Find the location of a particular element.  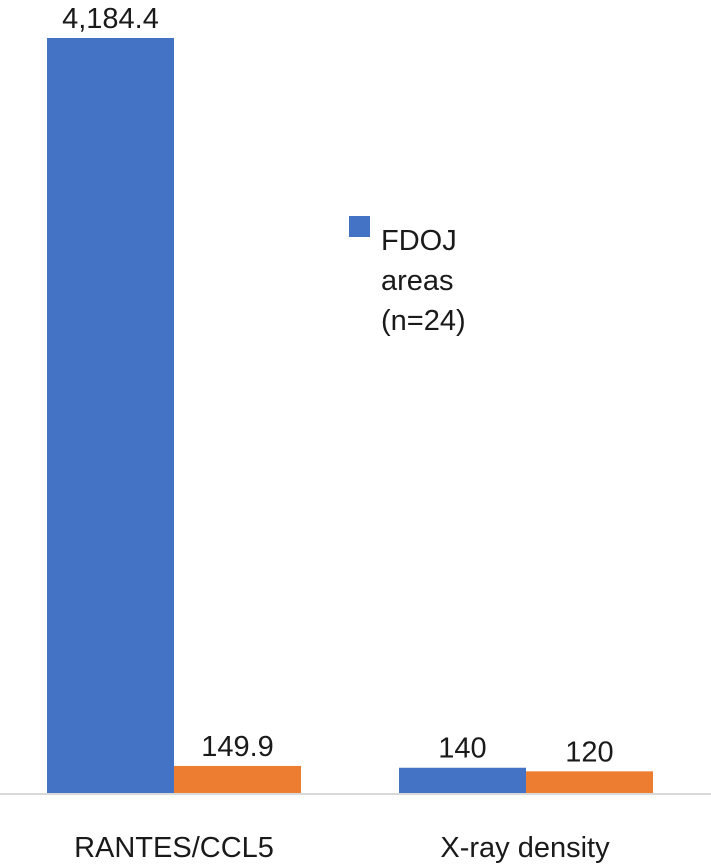

legend-label-line-1: FDOJ is located at coordinates (419, 241).